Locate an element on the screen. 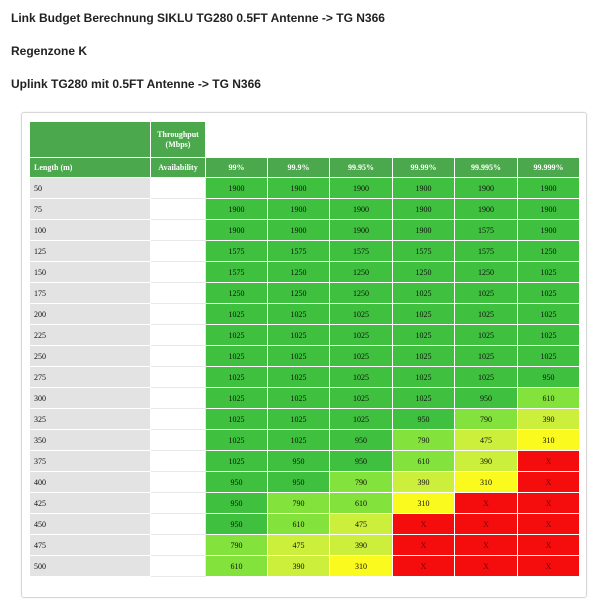 The height and width of the screenshot is (610, 600). length-cell: 425 is located at coordinates (90, 503).